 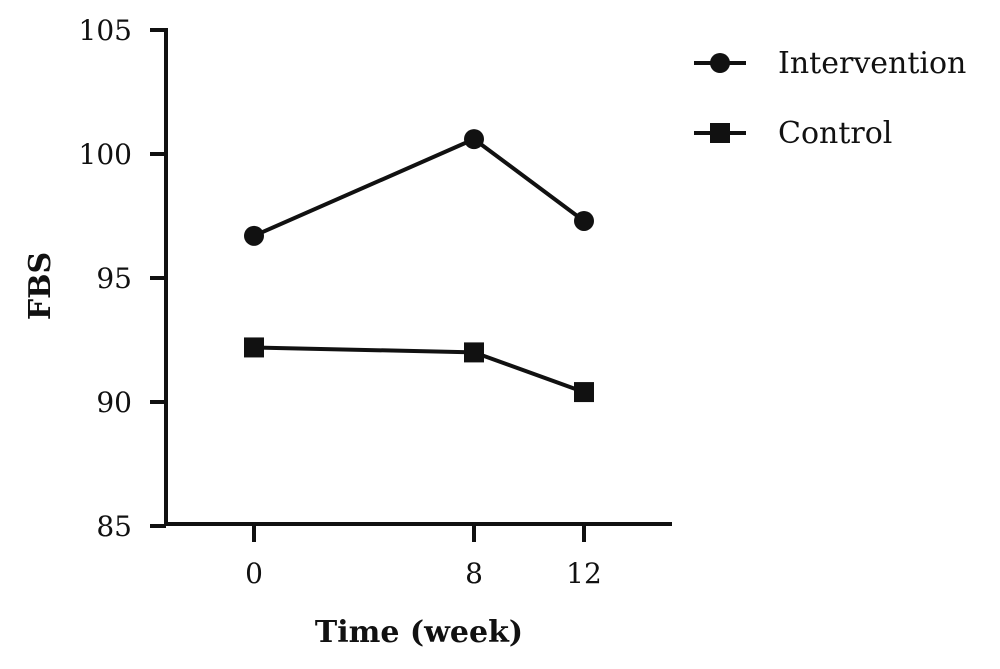 What do you see at coordinates (835, 133) in the screenshot?
I see `legend-label-control: Control` at bounding box center [835, 133].